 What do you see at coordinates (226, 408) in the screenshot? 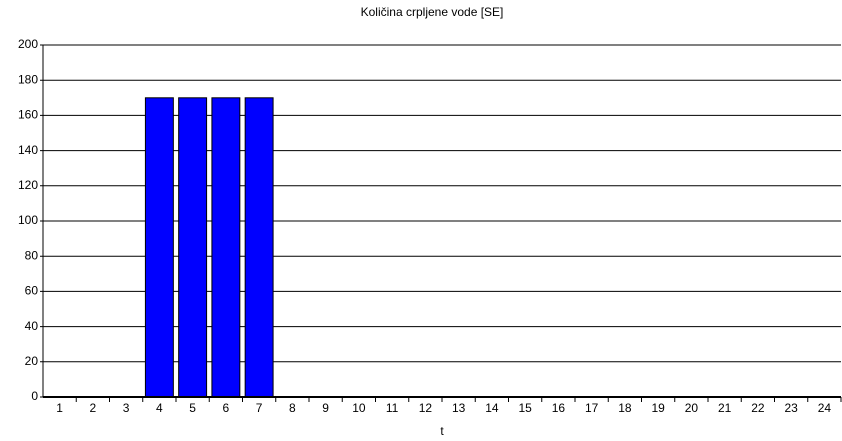
I see `x-tick-label: 6` at bounding box center [226, 408].